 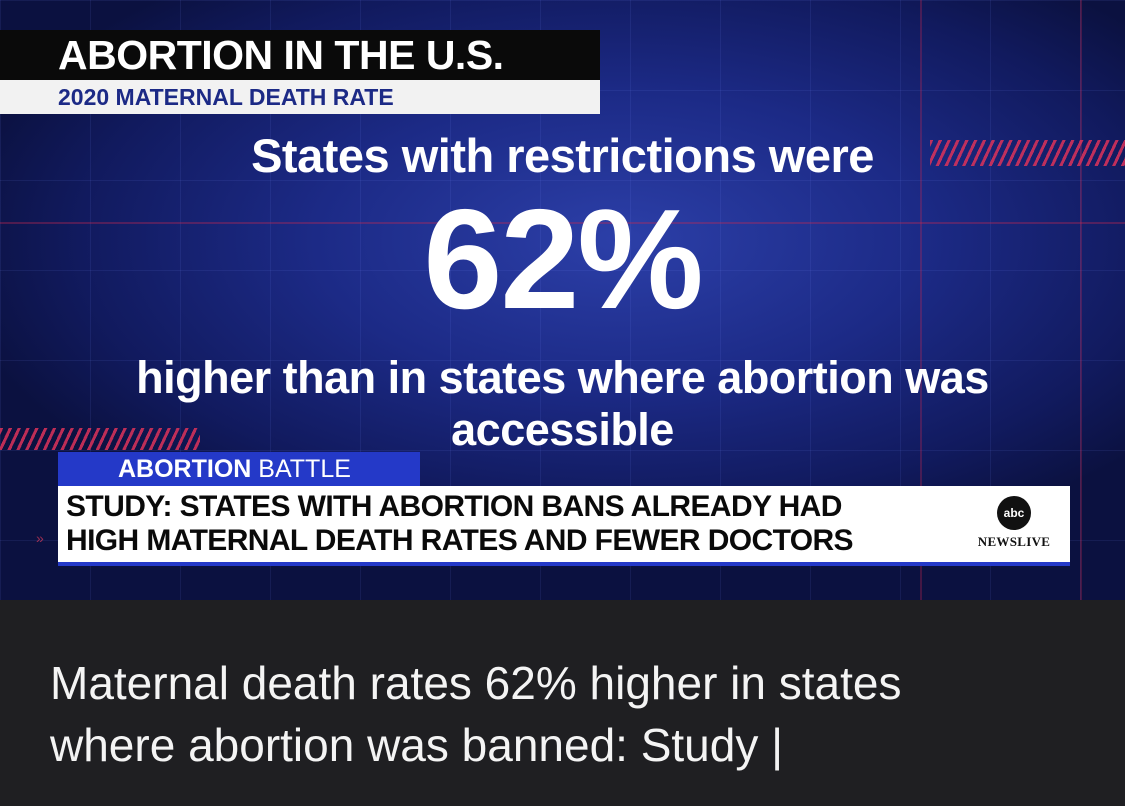 I want to click on chevrons-icon: », so click(x=40, y=538).